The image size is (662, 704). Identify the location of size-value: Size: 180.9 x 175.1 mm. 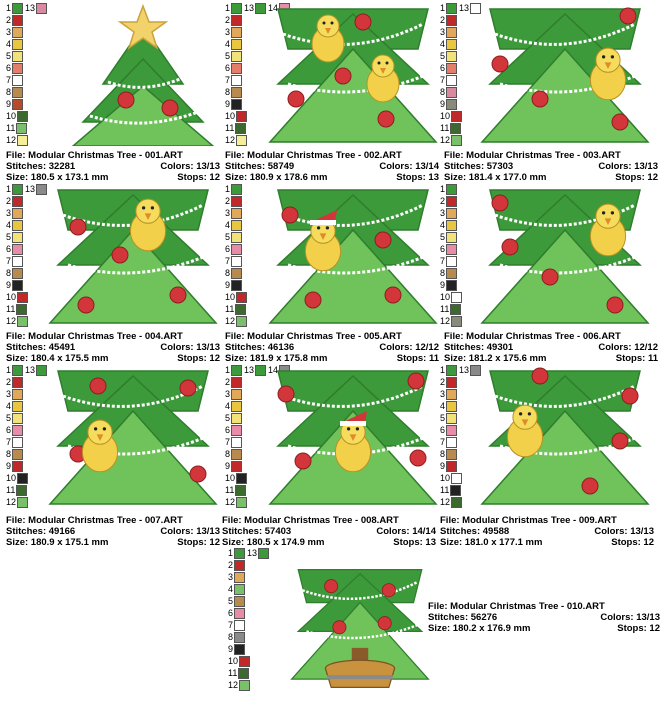
(57, 542).